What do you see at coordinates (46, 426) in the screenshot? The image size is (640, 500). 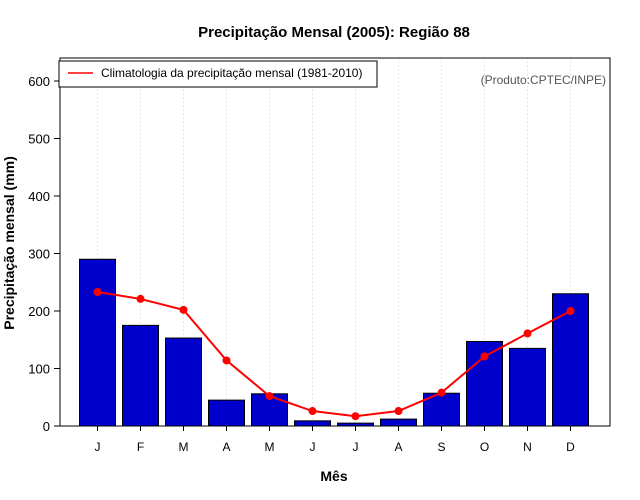 I see `y-tick-label: 0` at bounding box center [46, 426].